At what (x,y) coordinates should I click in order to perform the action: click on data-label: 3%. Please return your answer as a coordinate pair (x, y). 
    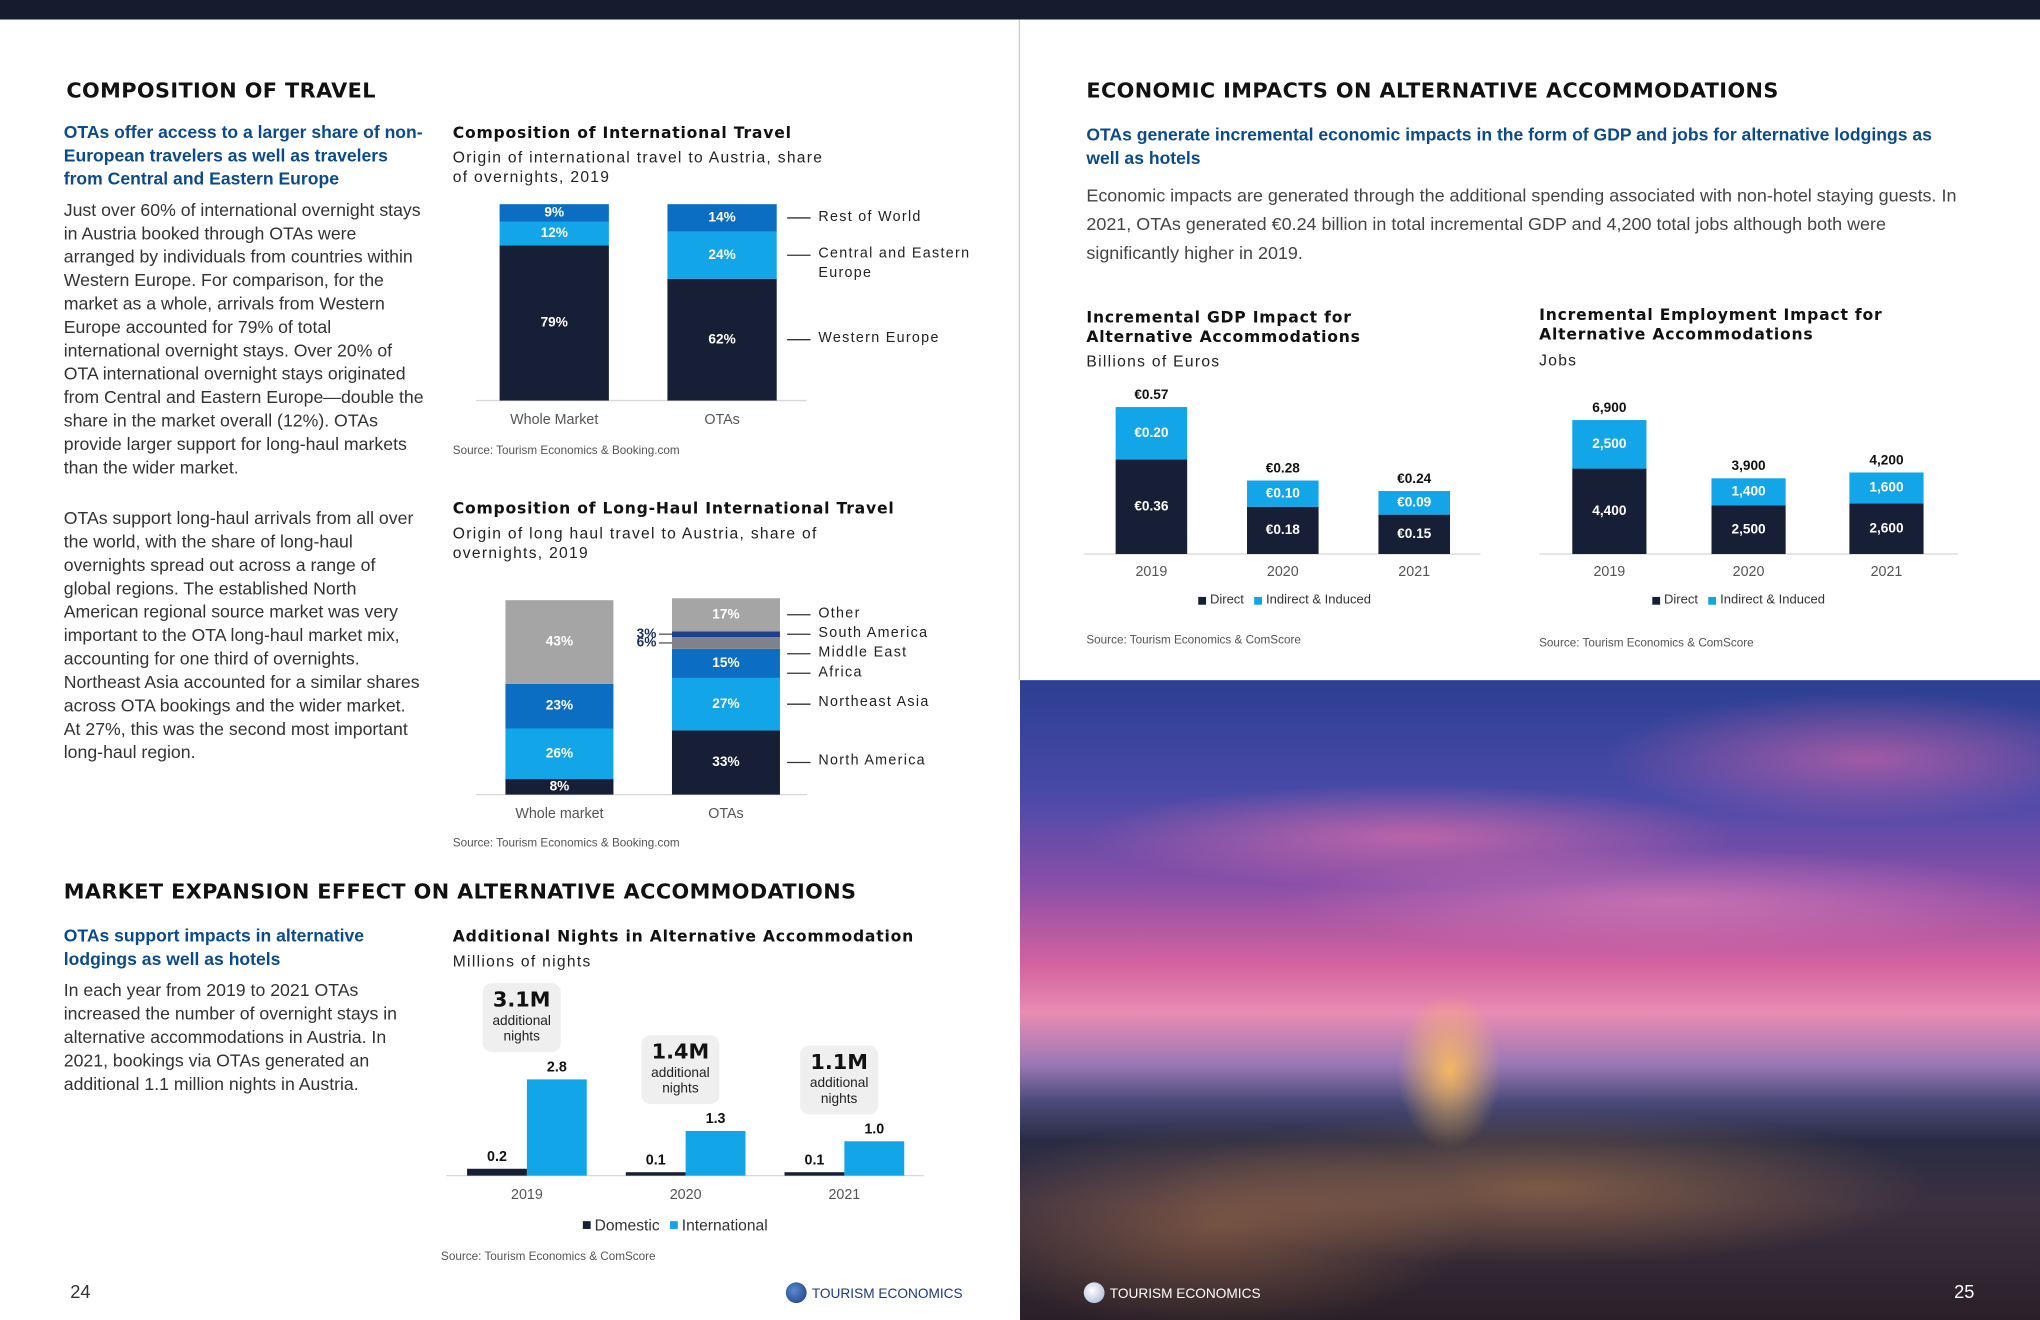
    Looking at the image, I should click on (647, 633).